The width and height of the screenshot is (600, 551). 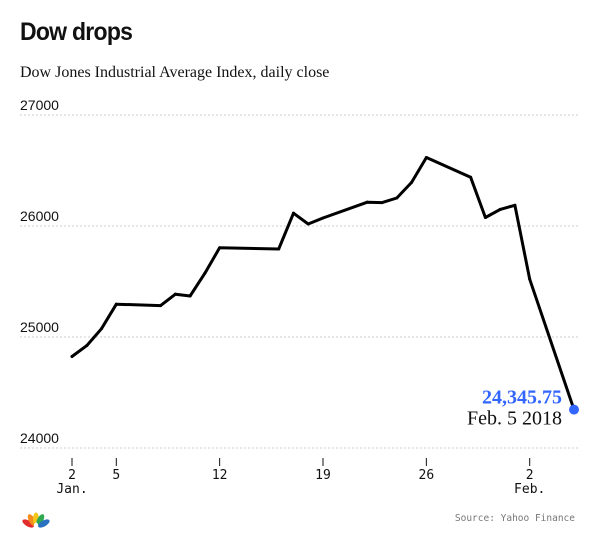 I want to click on nbc-peacock-icon, so click(x=36, y=521).